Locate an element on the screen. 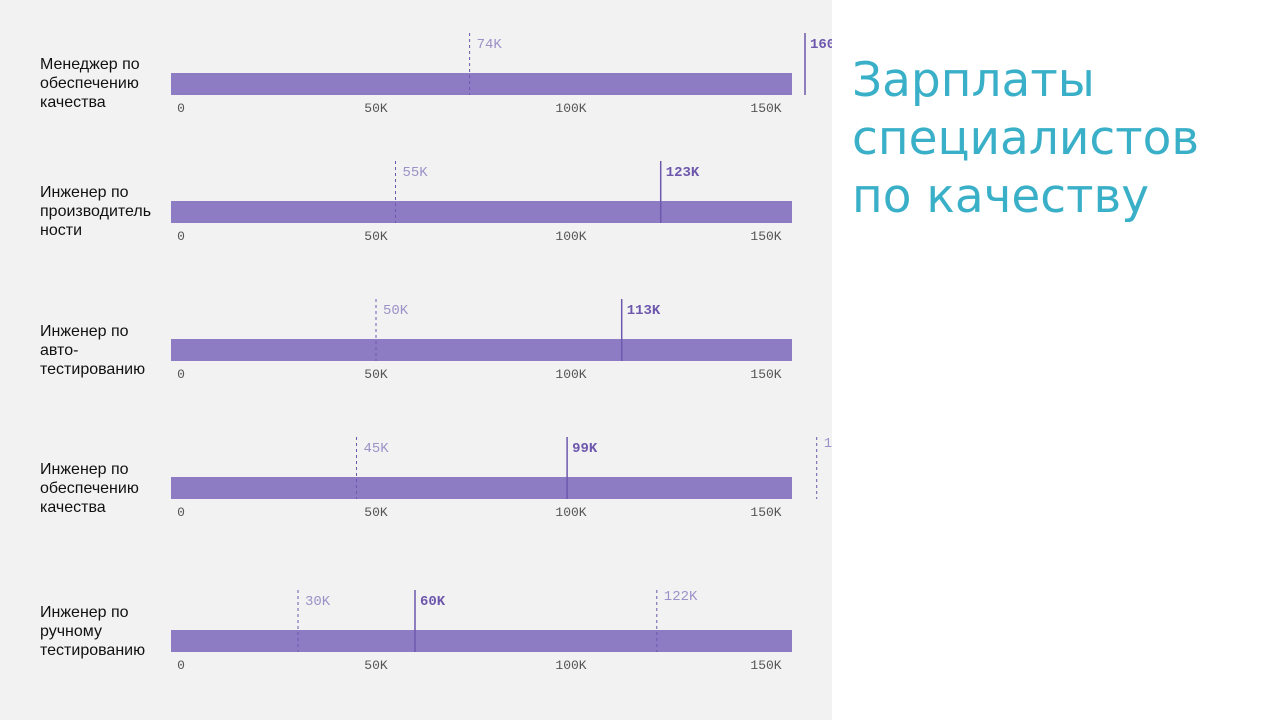  tick-label-manual-tester-100K: 100K is located at coordinates (570, 665).